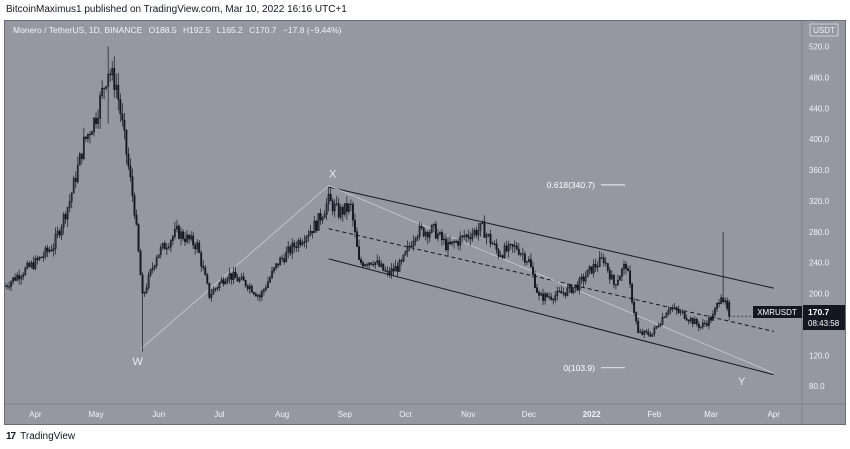 Image resolution: width=850 pixels, height=449 pixels. What do you see at coordinates (817, 386) in the screenshot?
I see `y-tick-label: 80.0` at bounding box center [817, 386].